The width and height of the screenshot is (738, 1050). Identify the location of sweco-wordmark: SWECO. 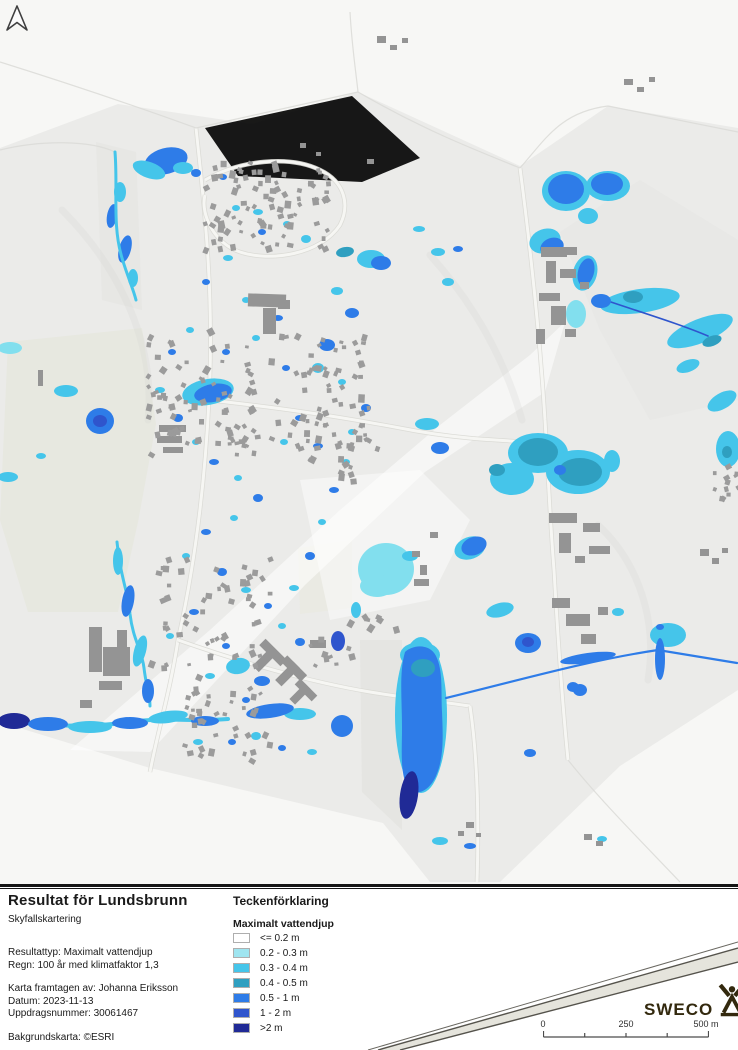
(679, 1009).